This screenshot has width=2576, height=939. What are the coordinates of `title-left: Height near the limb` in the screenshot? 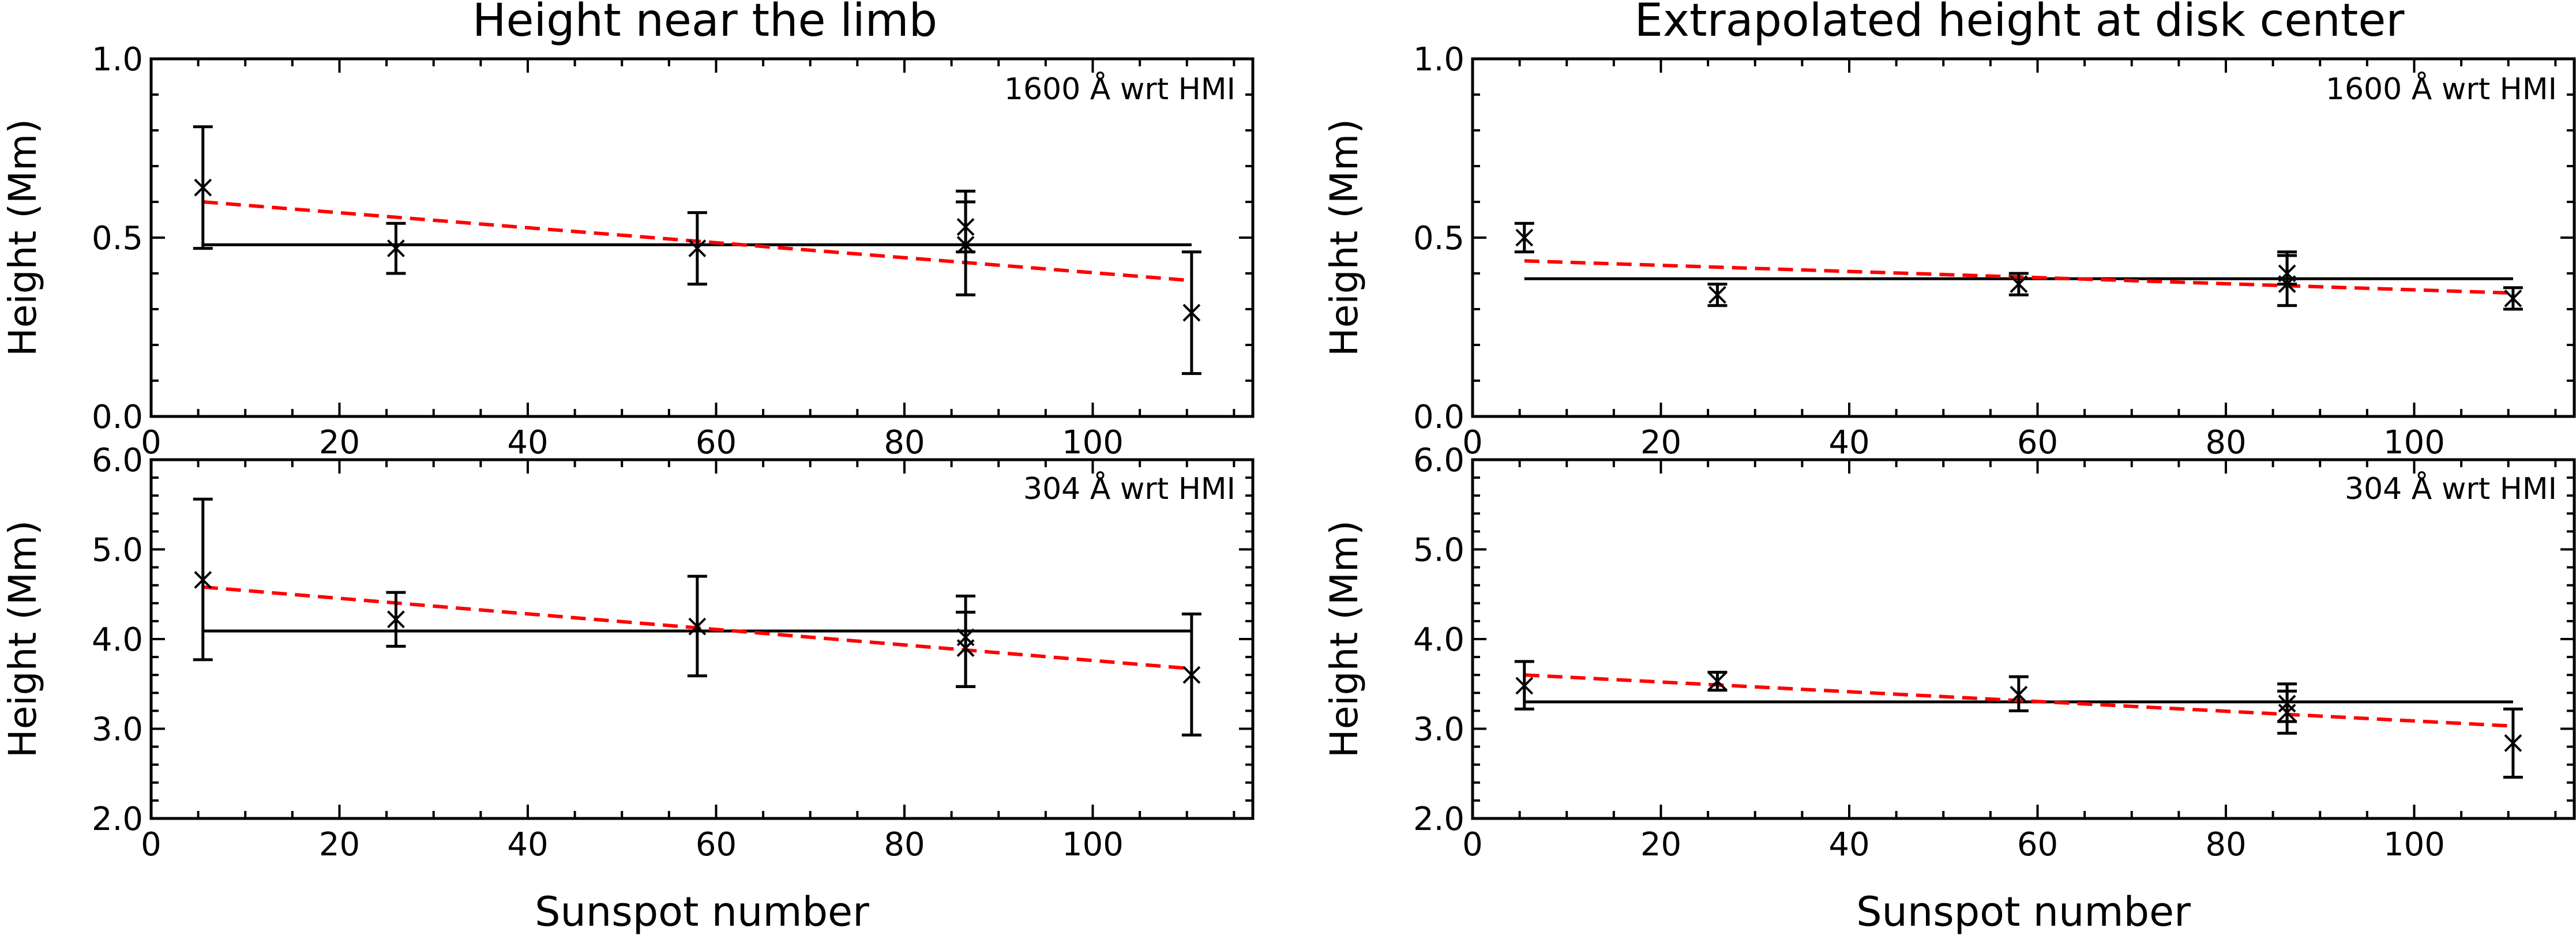 It's located at (704, 23).